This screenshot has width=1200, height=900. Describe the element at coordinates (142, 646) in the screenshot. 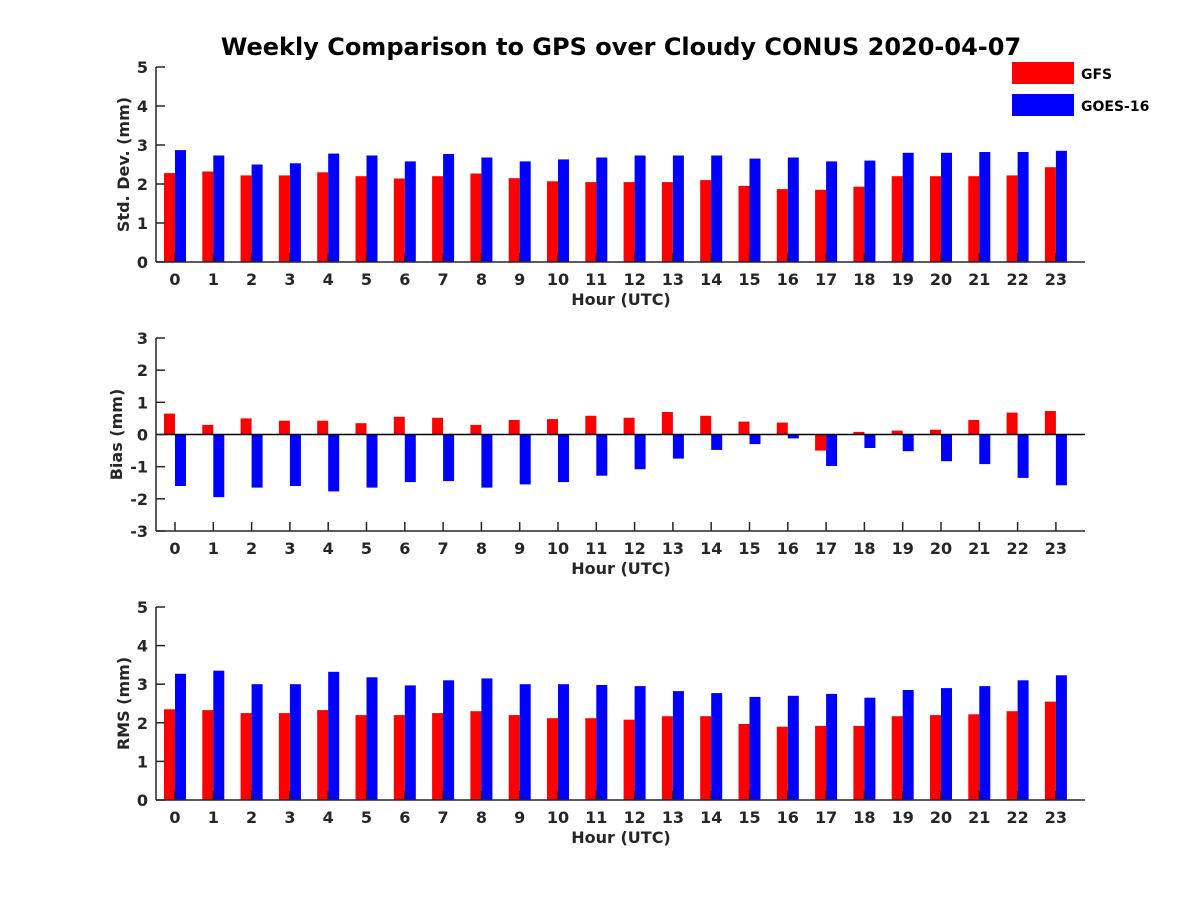

I see `rms-y-tick-label: 4` at that location.